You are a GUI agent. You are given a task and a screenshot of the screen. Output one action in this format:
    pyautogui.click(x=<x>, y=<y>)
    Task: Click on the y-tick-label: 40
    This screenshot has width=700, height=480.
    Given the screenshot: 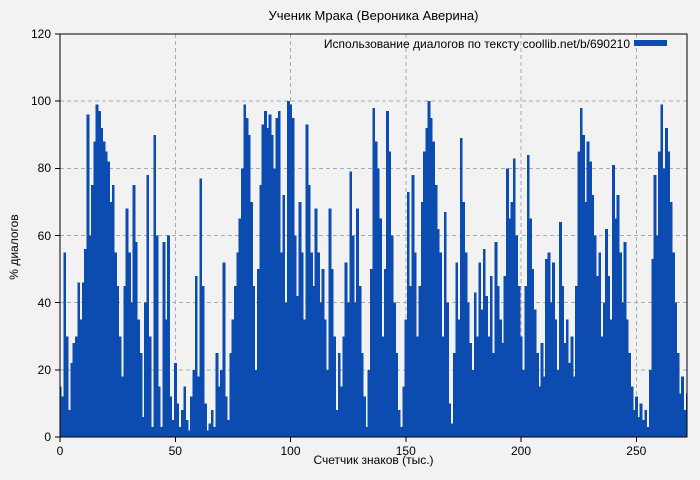 What is the action you would take?
    pyautogui.click(x=44, y=302)
    